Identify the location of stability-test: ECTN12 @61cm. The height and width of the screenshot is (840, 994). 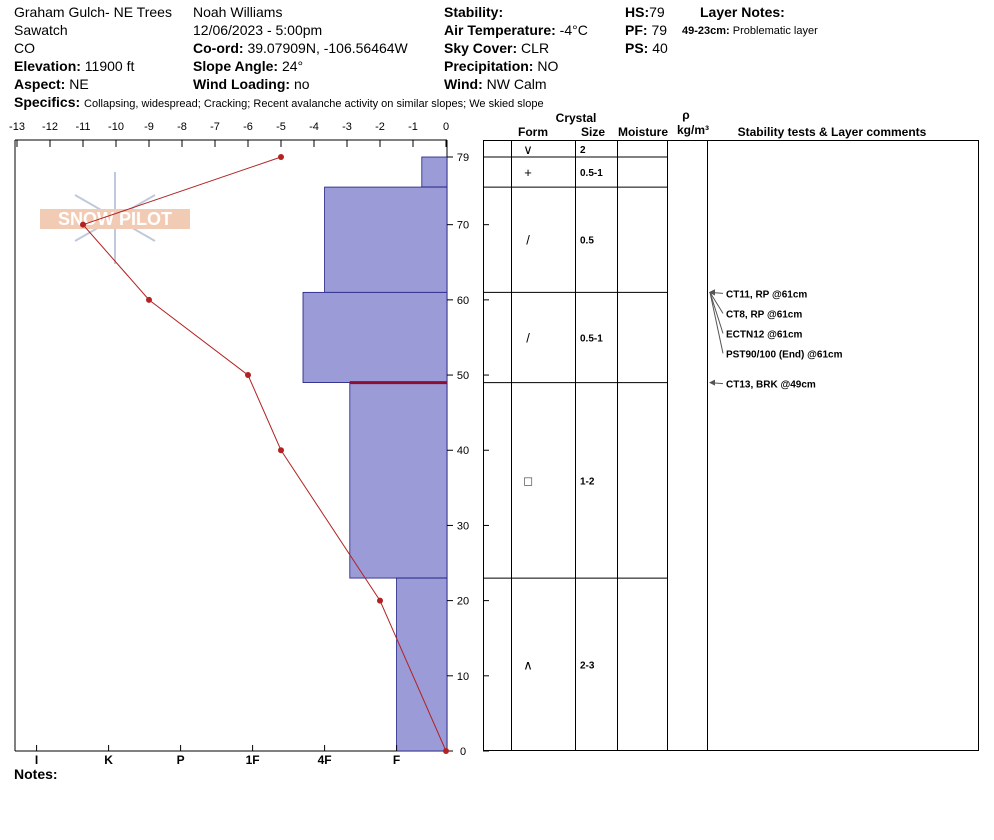
(764, 334).